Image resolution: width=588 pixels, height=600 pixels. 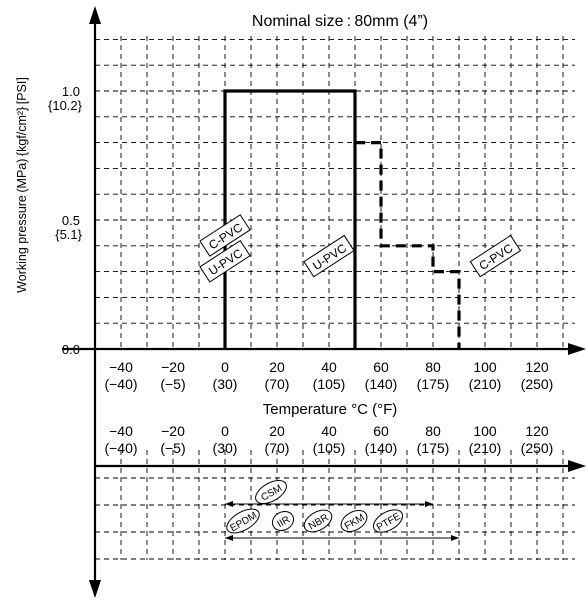 What do you see at coordinates (277, 367) in the screenshot?
I see `x-tick-label-c: 20` at bounding box center [277, 367].